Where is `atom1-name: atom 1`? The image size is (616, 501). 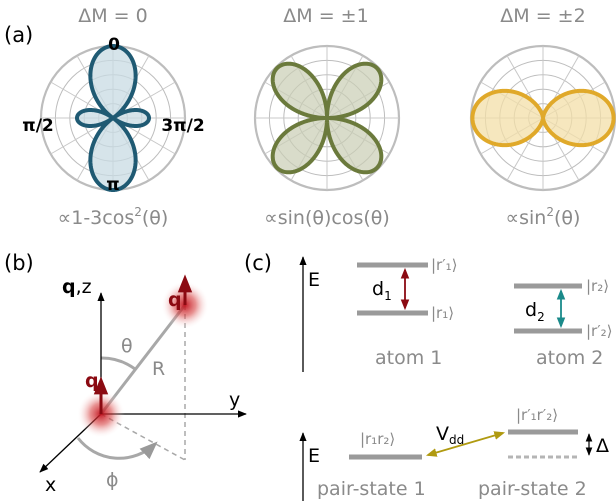
atom1-name: atom 1 is located at coordinates (408, 358).